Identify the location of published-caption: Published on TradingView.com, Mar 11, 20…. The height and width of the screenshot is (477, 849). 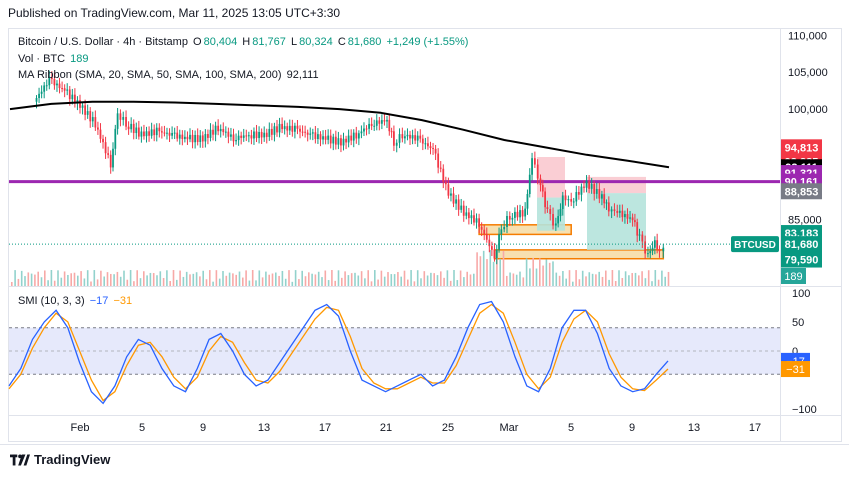
(174, 13).